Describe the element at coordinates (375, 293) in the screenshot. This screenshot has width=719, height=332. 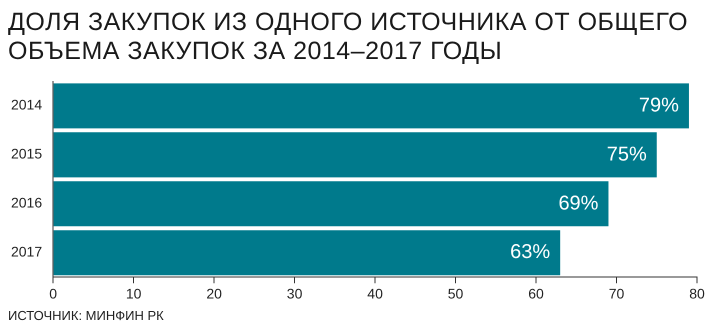
I see `x-tick-label: 40` at that location.